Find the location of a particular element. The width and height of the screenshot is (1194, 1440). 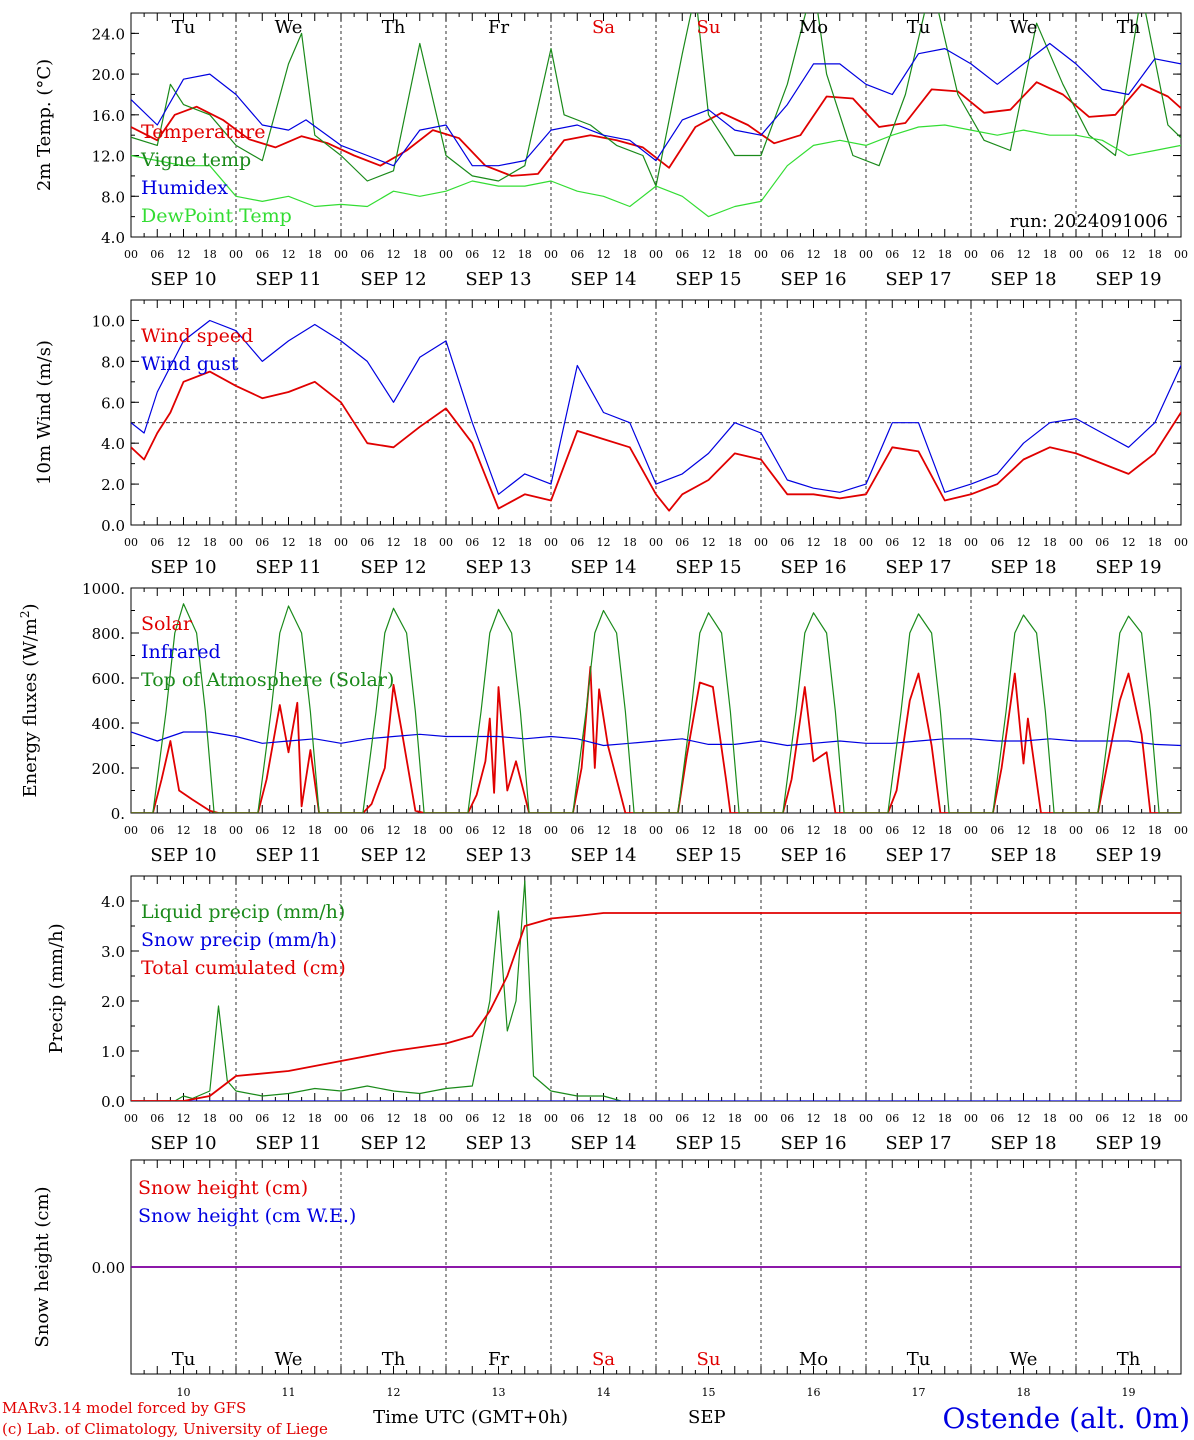

y-tick-label: 12.0 is located at coordinates (108, 157).